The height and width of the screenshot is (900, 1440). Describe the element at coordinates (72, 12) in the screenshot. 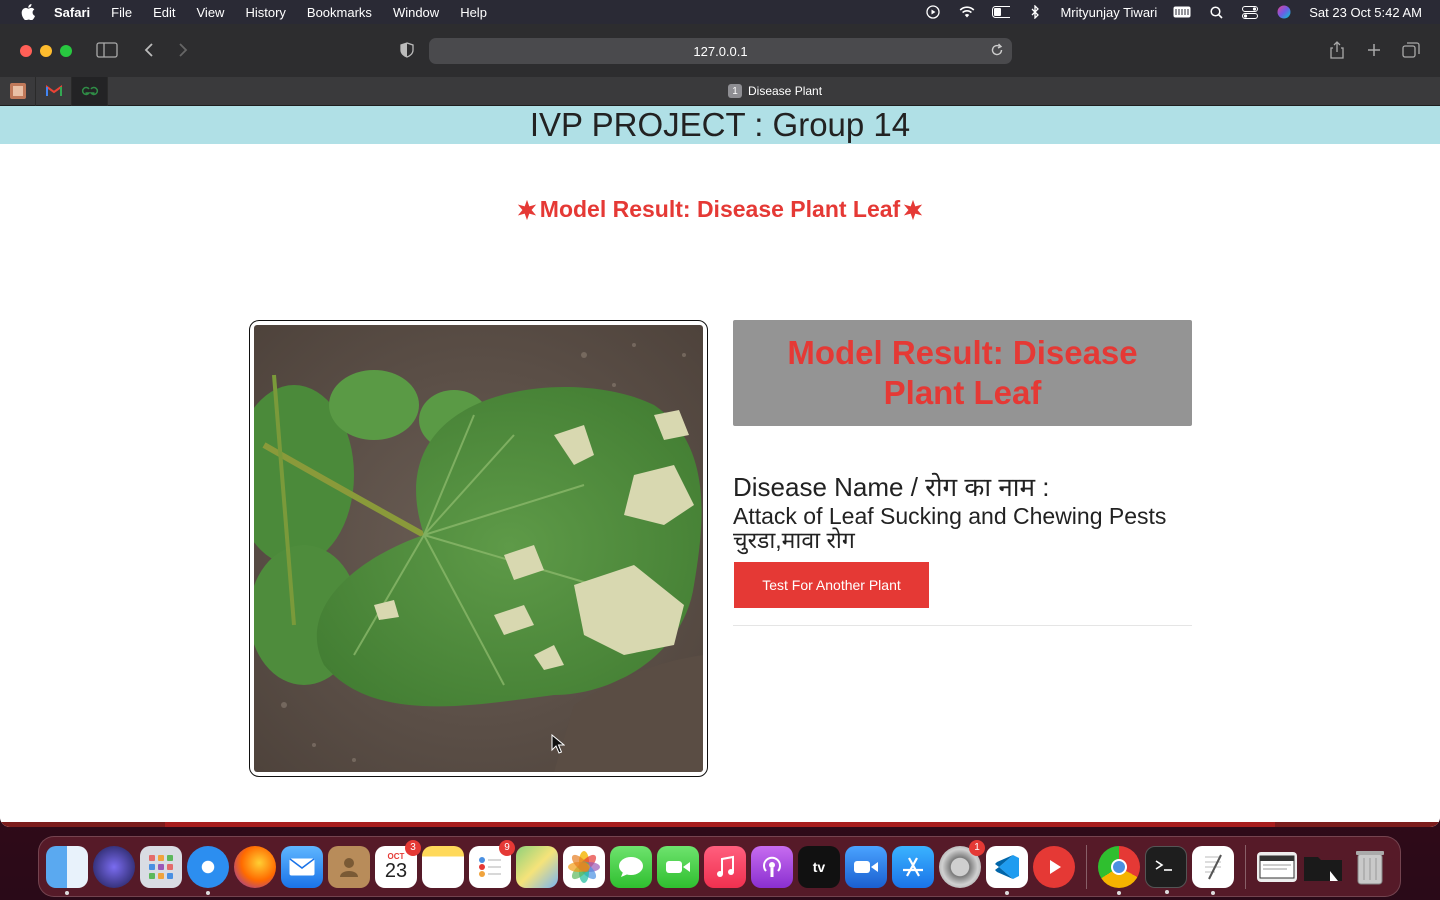

I see `menu-app-name: Safari` at that location.